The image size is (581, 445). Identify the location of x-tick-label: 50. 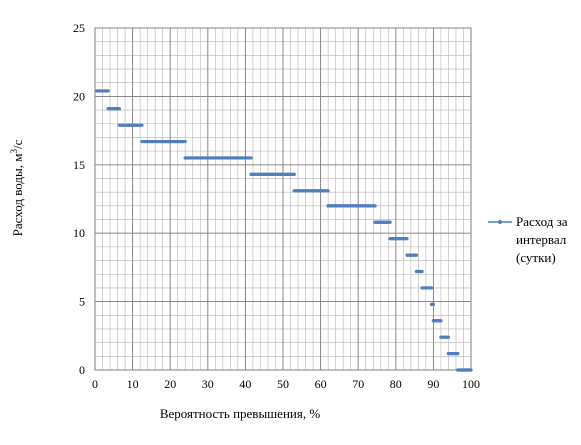
(283, 384).